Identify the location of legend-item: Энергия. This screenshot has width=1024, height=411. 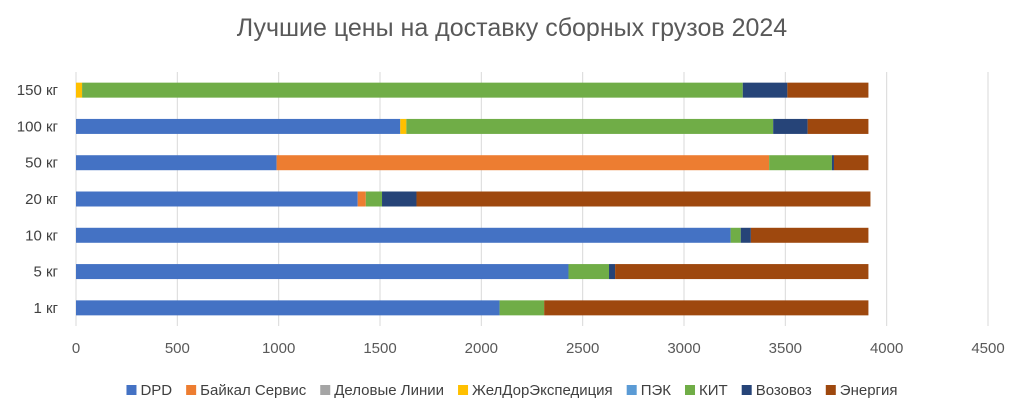
(861, 390).